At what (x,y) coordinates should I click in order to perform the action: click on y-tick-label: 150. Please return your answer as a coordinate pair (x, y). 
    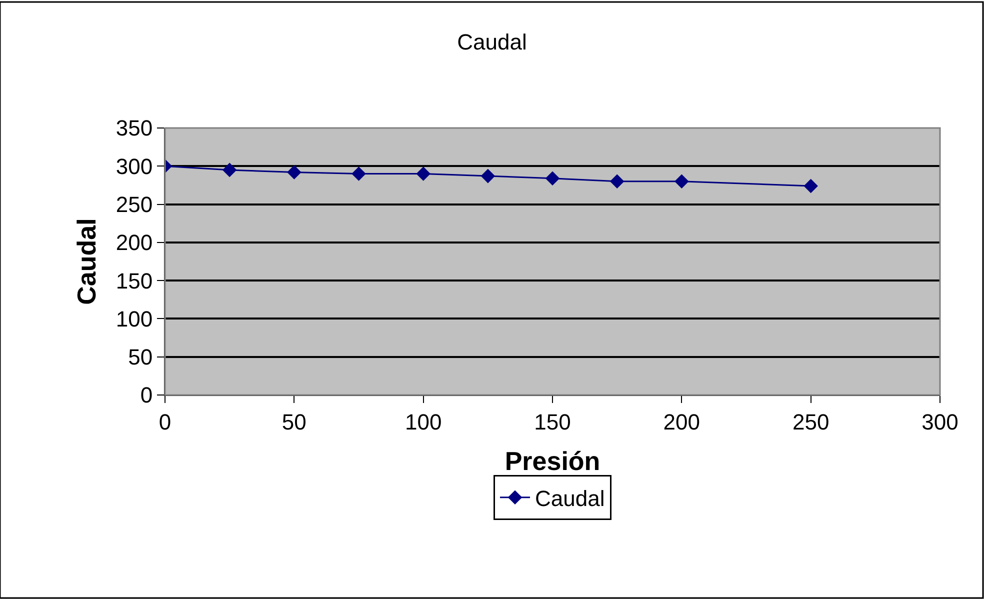
    Looking at the image, I should click on (134, 281).